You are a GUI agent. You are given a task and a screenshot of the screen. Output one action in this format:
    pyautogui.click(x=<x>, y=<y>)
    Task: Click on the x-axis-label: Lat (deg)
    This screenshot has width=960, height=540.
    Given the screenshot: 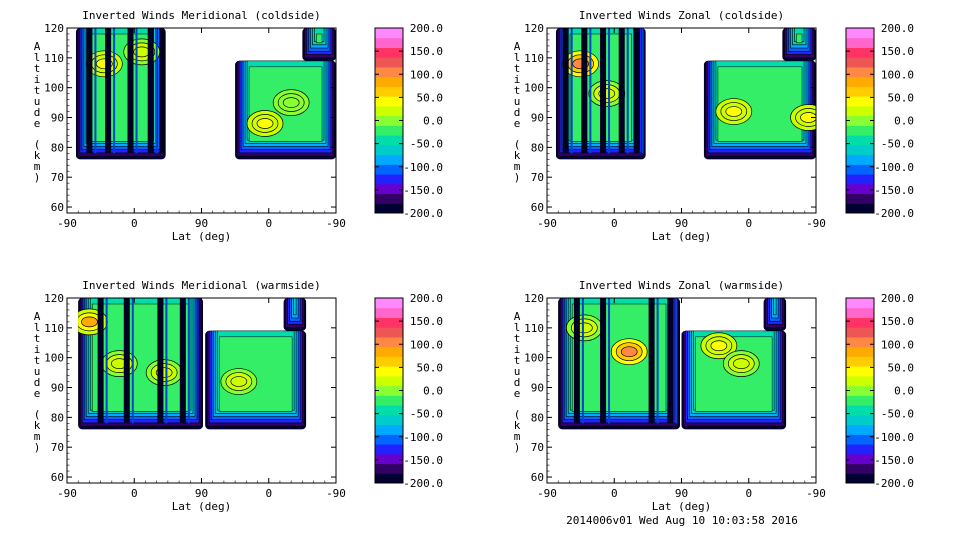 What is the action you would take?
    pyautogui.click(x=682, y=506)
    